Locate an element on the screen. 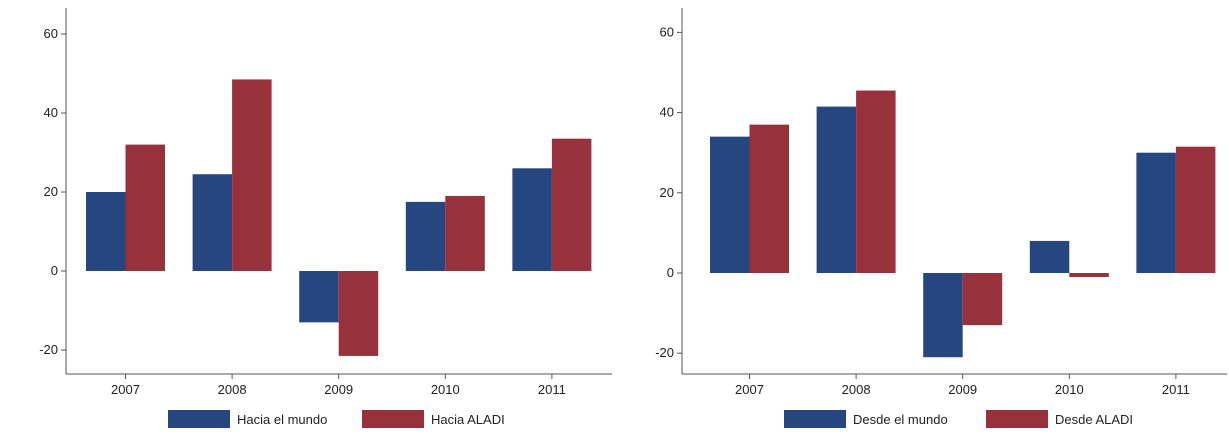  legend-label: Desde ALADI is located at coordinates (1094, 419).